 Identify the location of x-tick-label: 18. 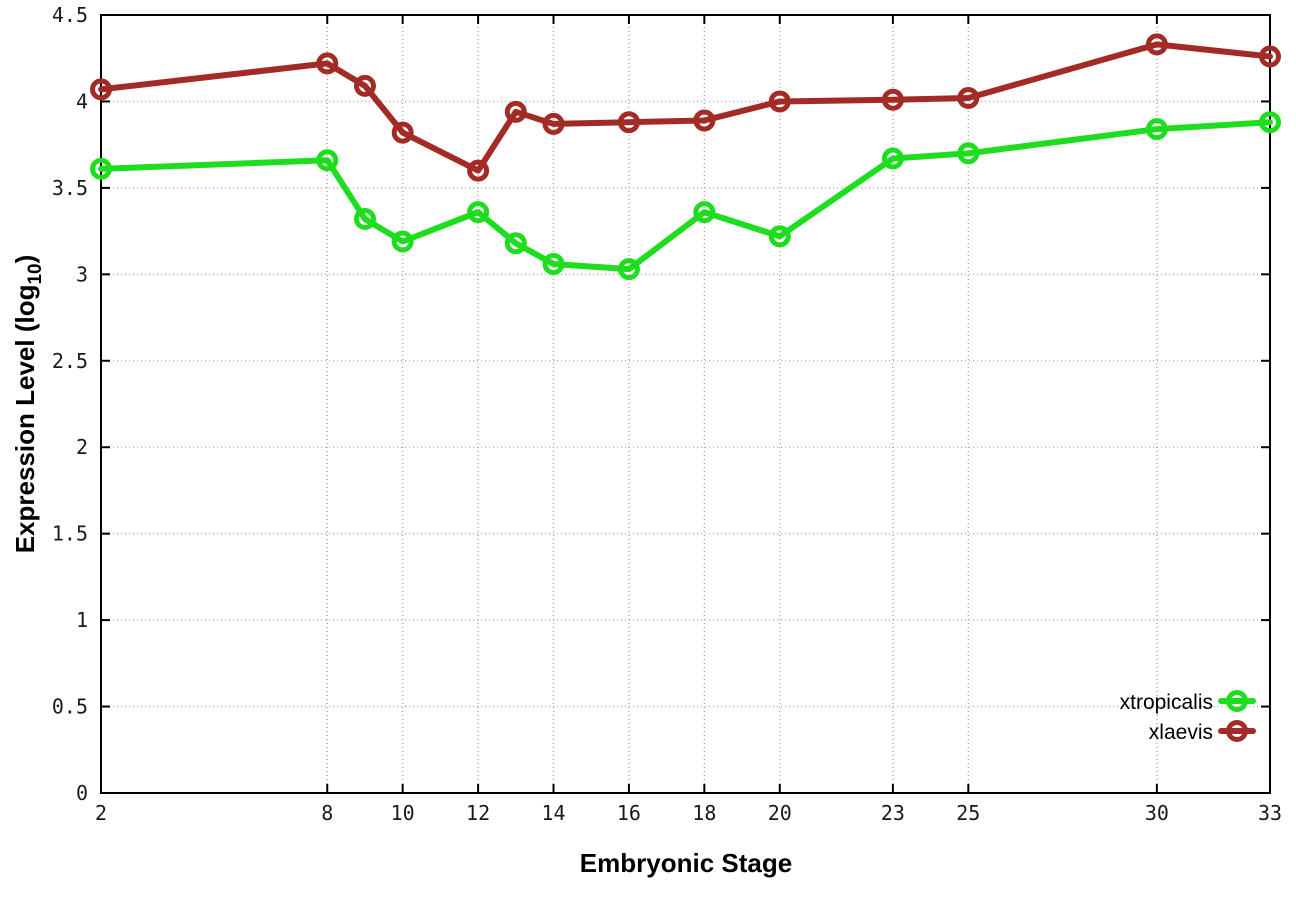
(704, 813).